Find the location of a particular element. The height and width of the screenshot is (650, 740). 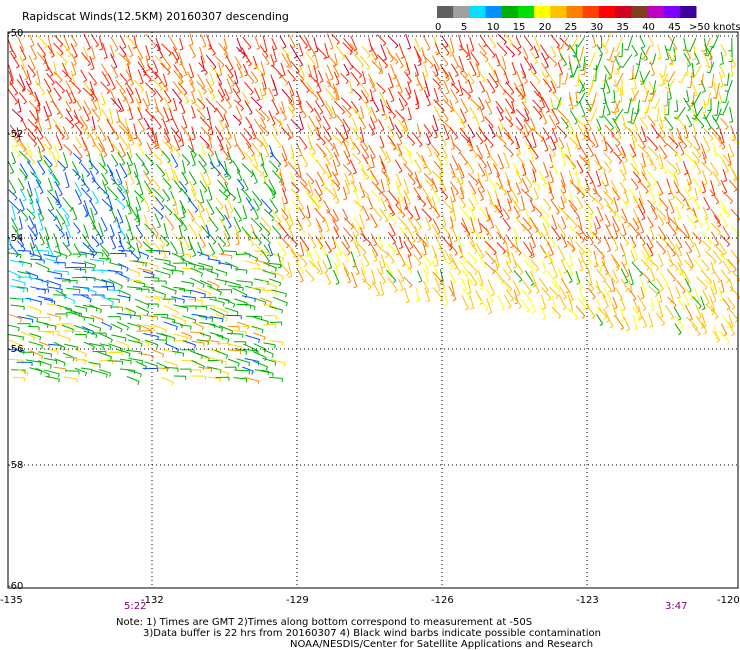

colorbar-tick-label: 45 is located at coordinates (674, 27).